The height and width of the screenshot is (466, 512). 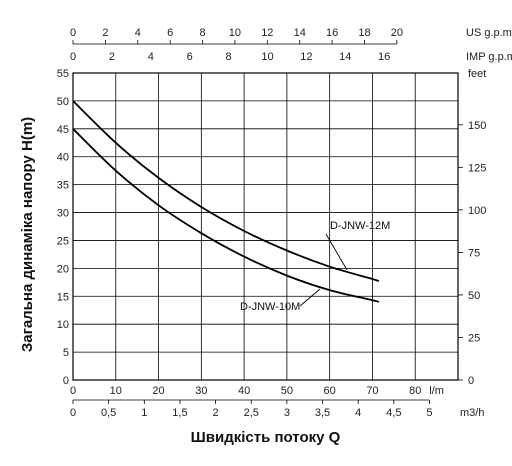 What do you see at coordinates (477, 168) in the screenshot?
I see `feet-tick-label: 125` at bounding box center [477, 168].